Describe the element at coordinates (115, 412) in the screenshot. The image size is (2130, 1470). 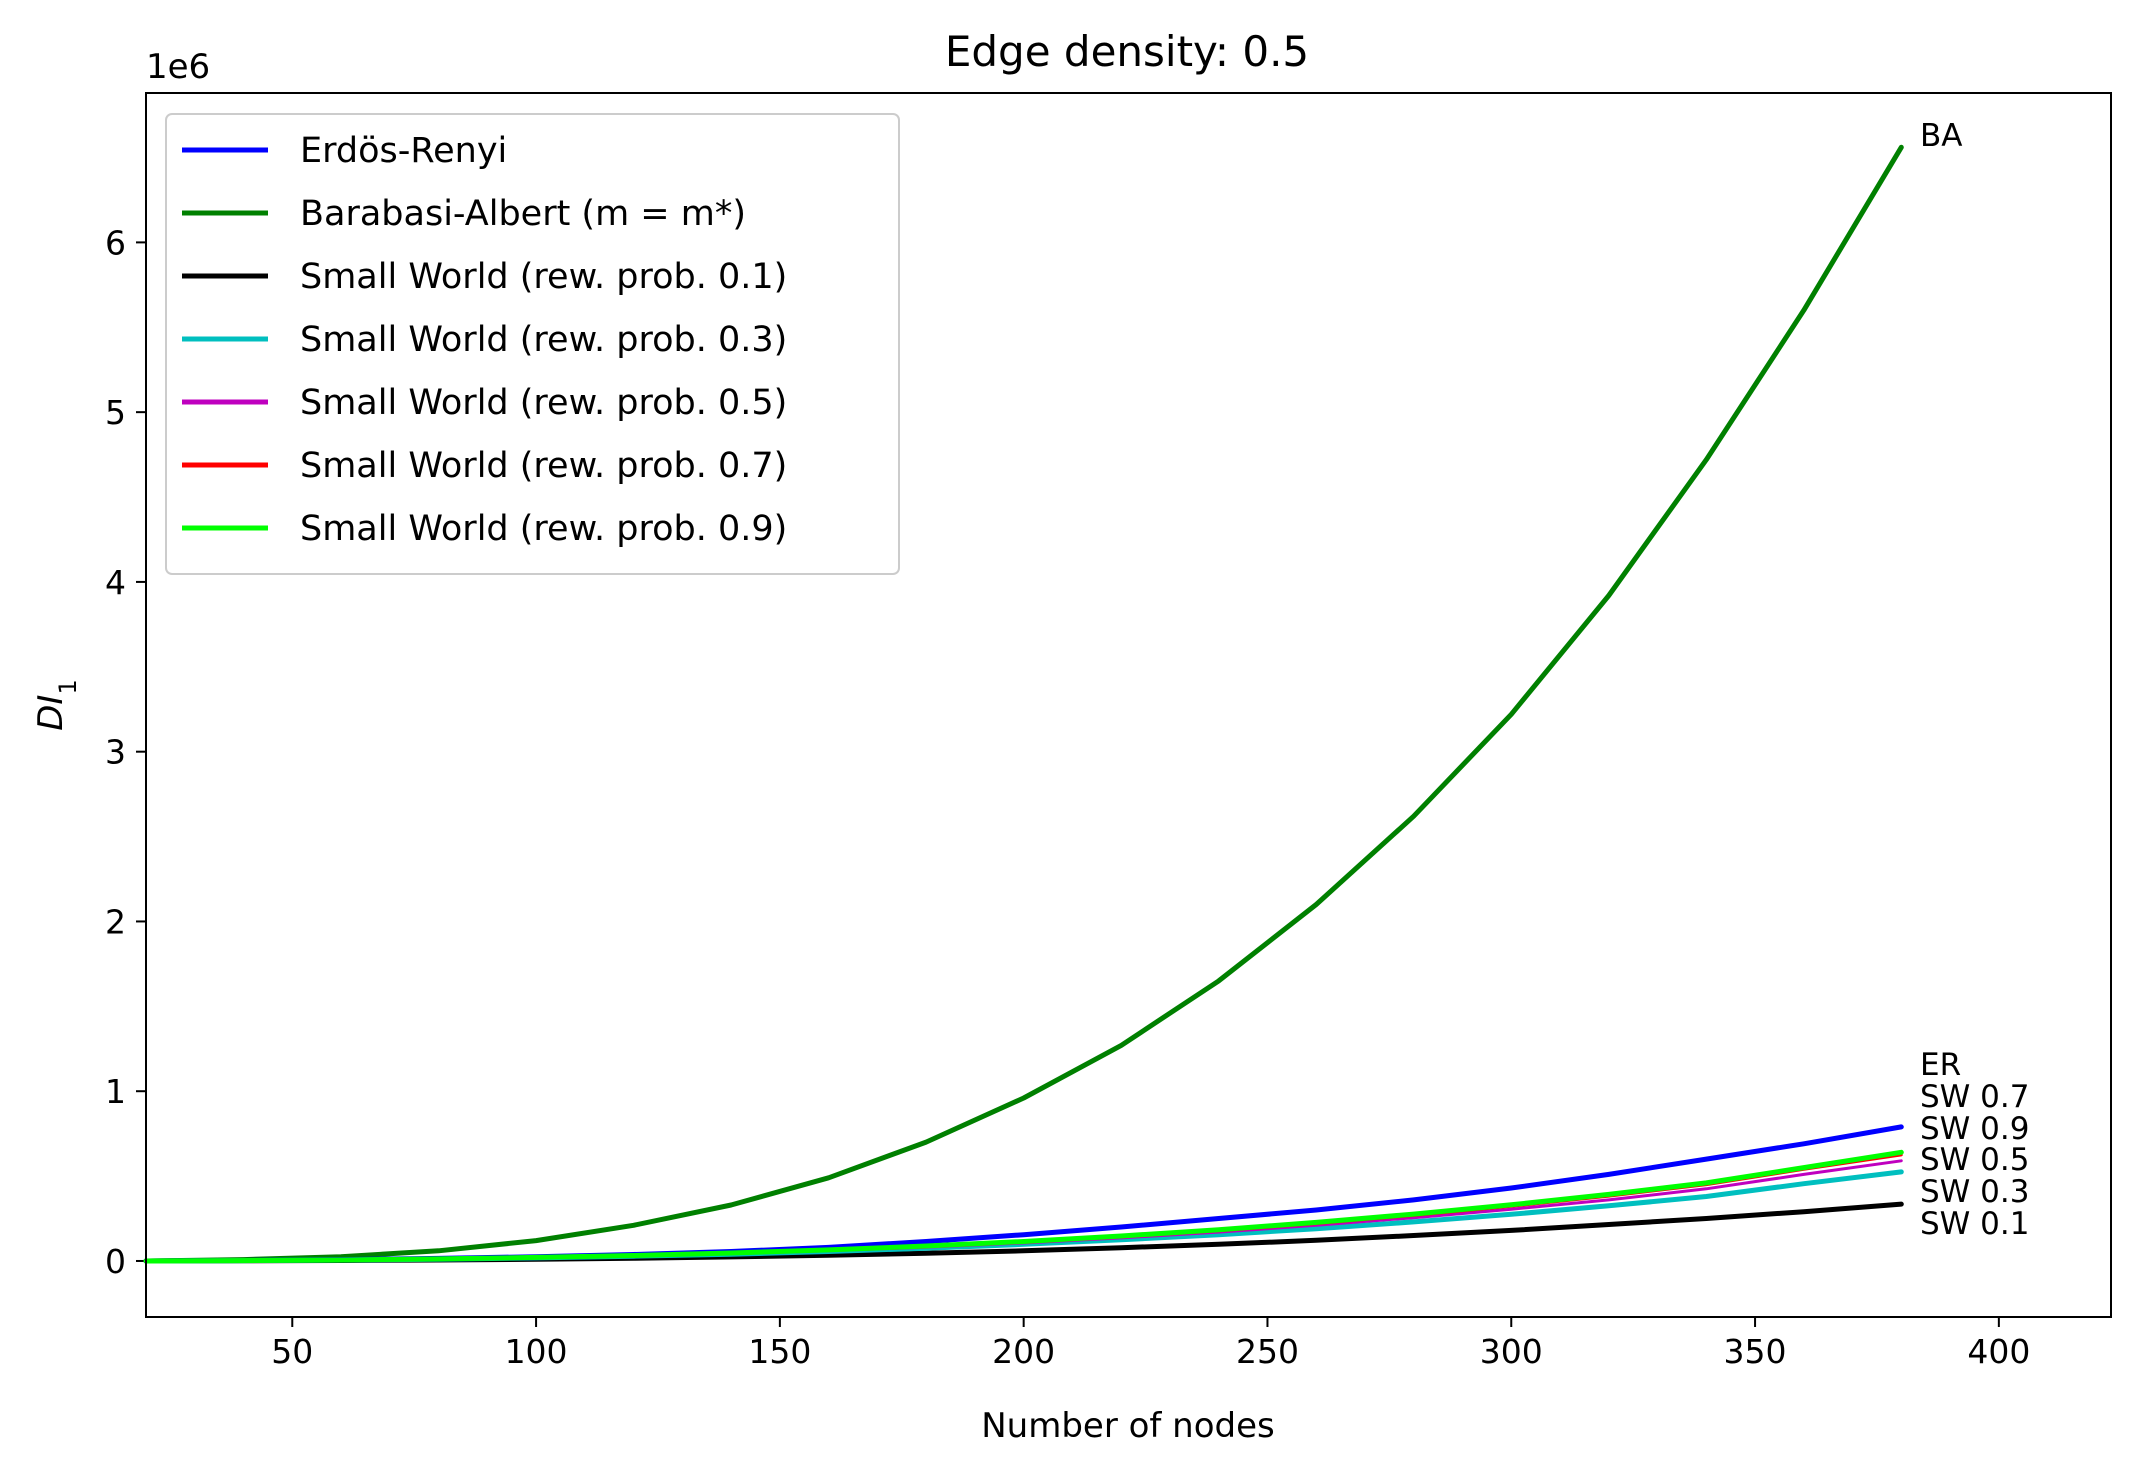
I see `y-tick-label: 5` at that location.